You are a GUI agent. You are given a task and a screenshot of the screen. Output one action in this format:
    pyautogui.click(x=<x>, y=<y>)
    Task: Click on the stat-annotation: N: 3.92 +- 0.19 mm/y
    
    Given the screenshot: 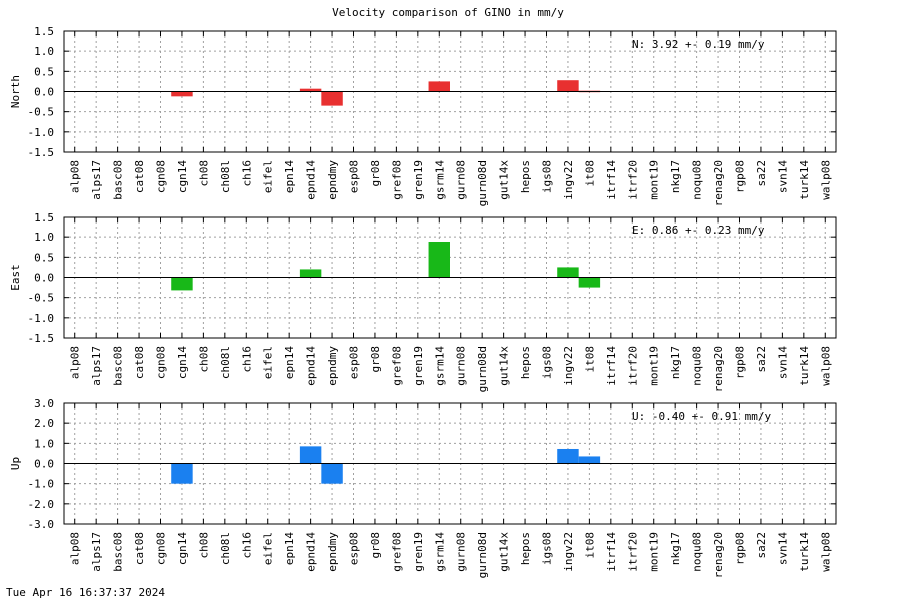 What is the action you would take?
    pyautogui.click(x=698, y=44)
    